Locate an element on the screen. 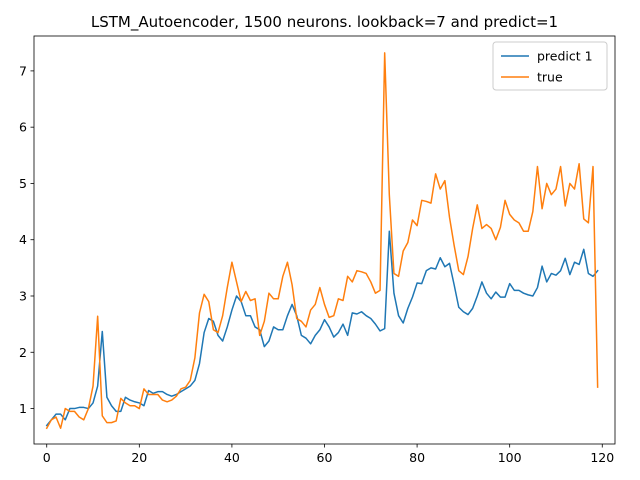 This screenshot has height=480, width=640. legend-label: true is located at coordinates (550, 77).